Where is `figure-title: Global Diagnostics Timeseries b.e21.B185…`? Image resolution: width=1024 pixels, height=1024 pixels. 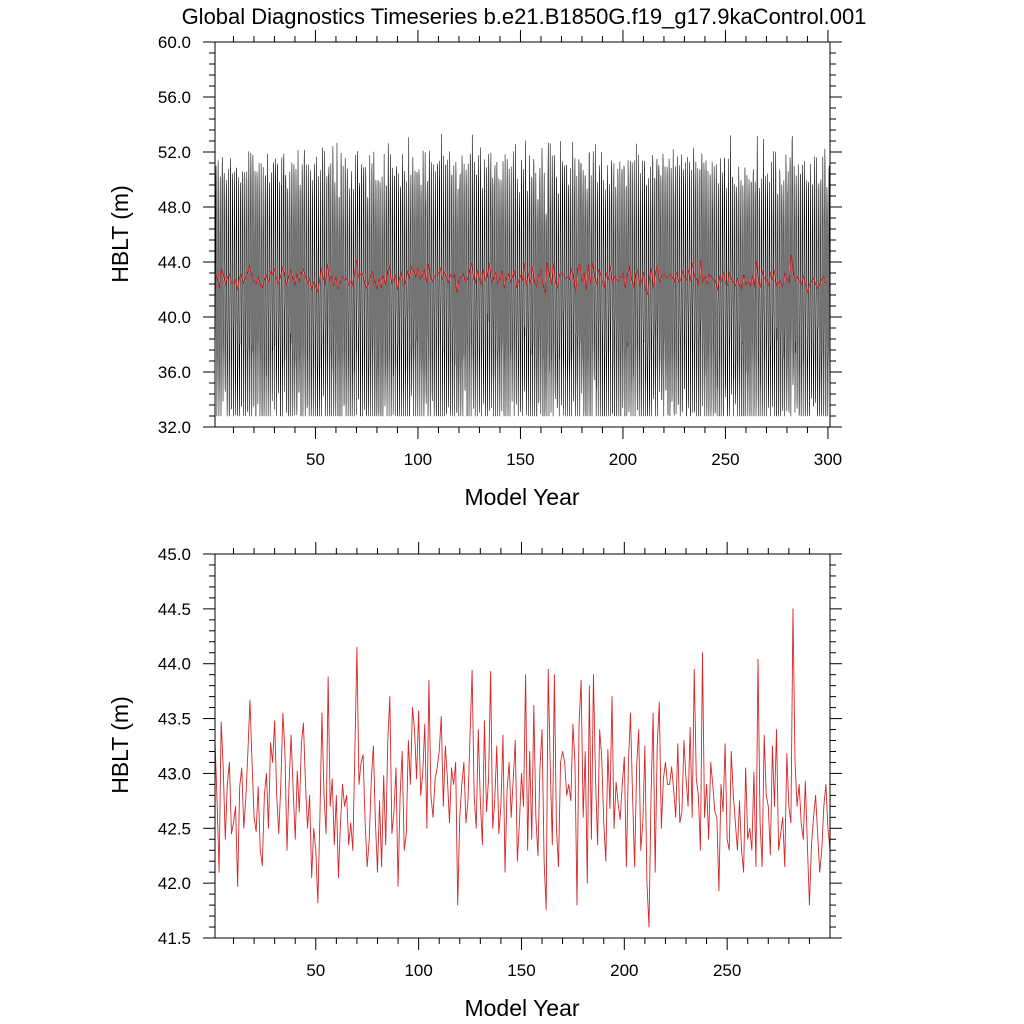 figure-title: Global Diagnostics Timeseries b.e21.B185… is located at coordinates (524, 16).